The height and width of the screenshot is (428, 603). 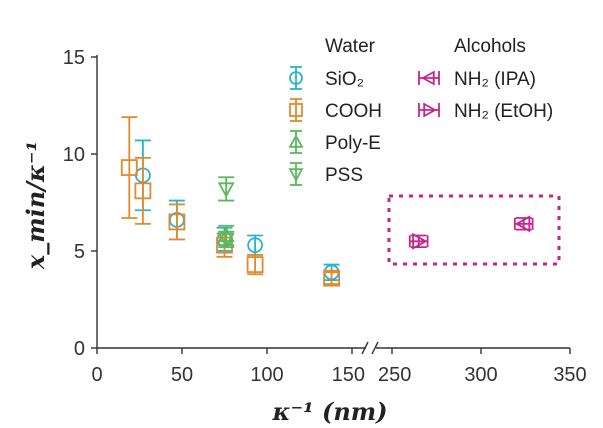 I want to click on legend-entry: SiO₂, so click(x=326, y=78).